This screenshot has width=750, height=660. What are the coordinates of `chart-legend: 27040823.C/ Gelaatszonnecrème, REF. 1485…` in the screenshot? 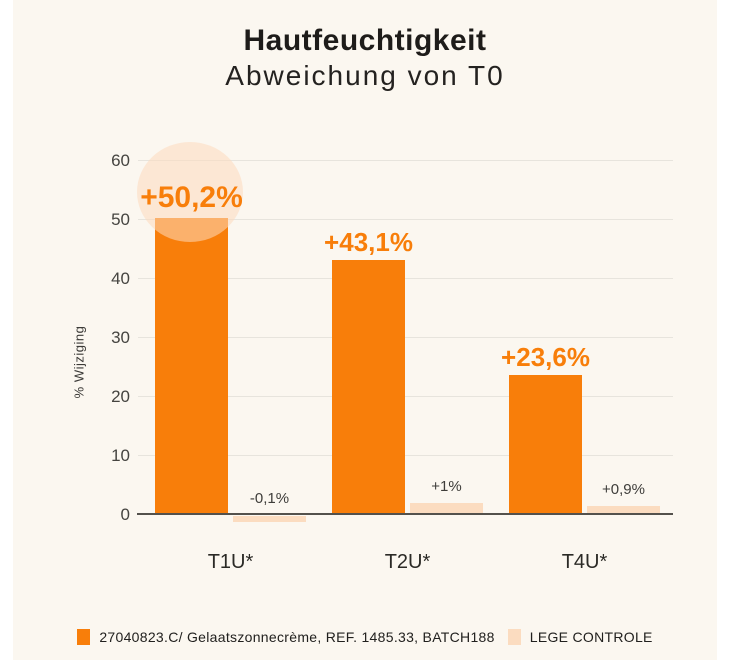 It's located at (365, 637).